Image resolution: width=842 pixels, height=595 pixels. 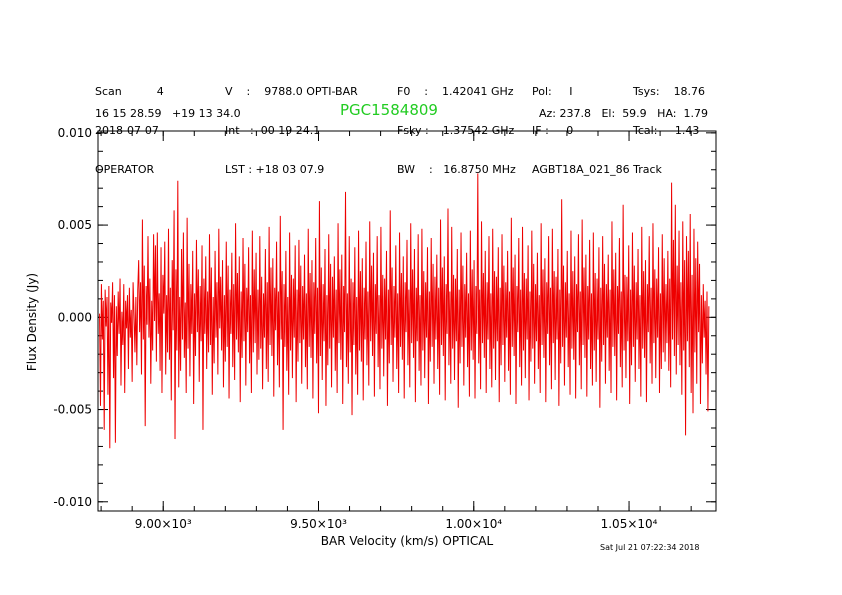 I want to click on y-tick-label: 0.005, so click(x=75, y=225).